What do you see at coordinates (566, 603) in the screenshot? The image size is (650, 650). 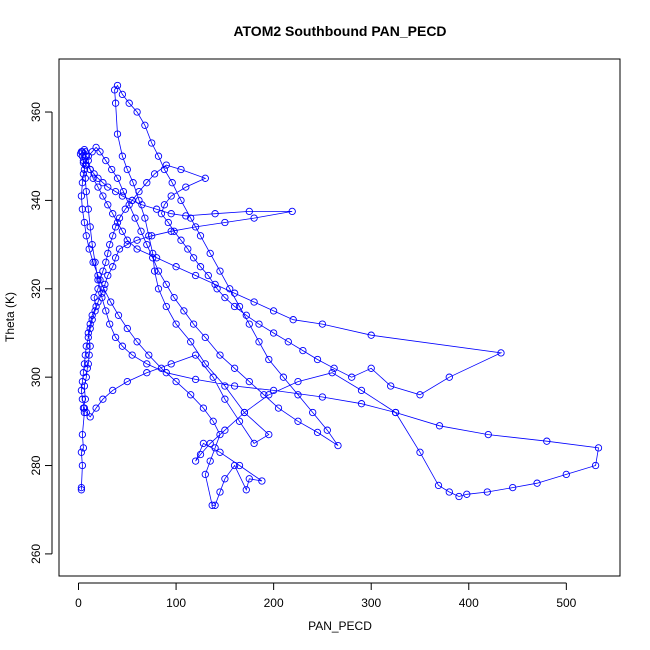 I see `x-tick-label: 500` at bounding box center [566, 603].